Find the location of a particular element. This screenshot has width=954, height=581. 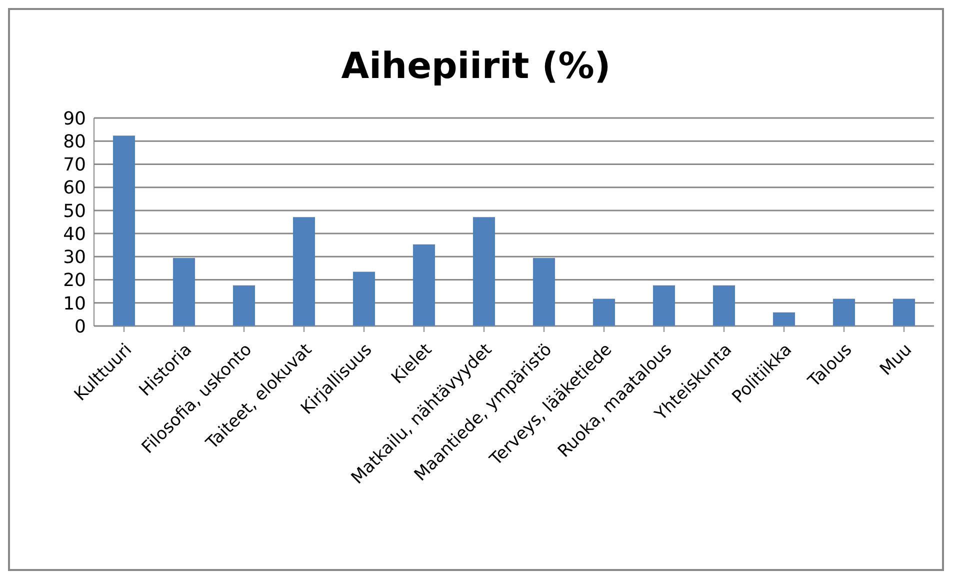

y-tick-label: 0 is located at coordinates (80, 327).